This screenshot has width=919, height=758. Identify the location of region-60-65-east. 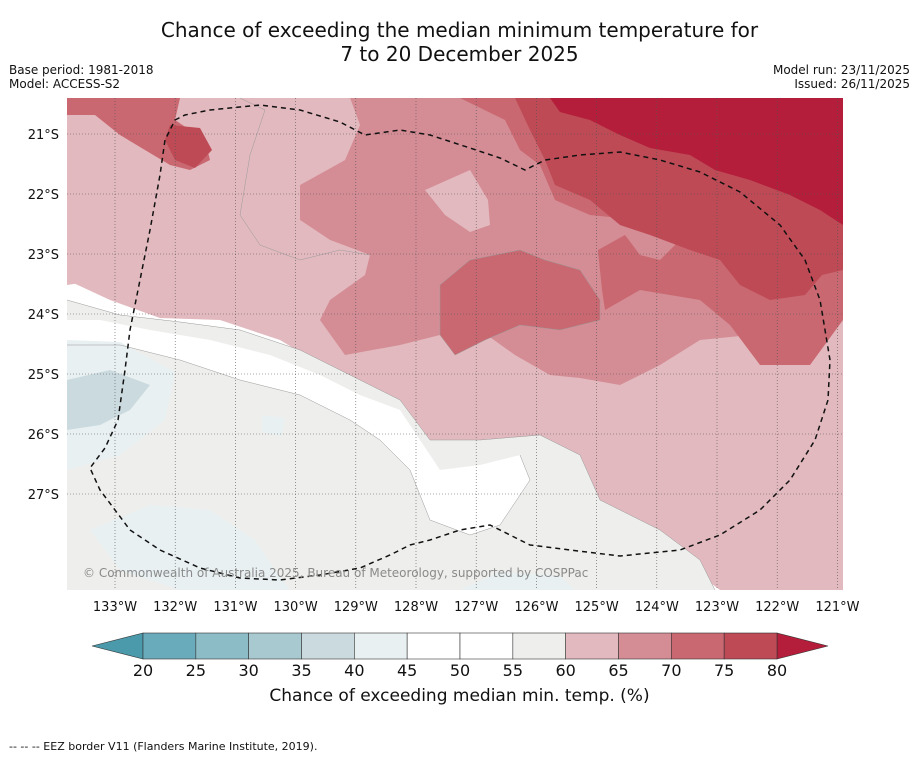
(825, 434).